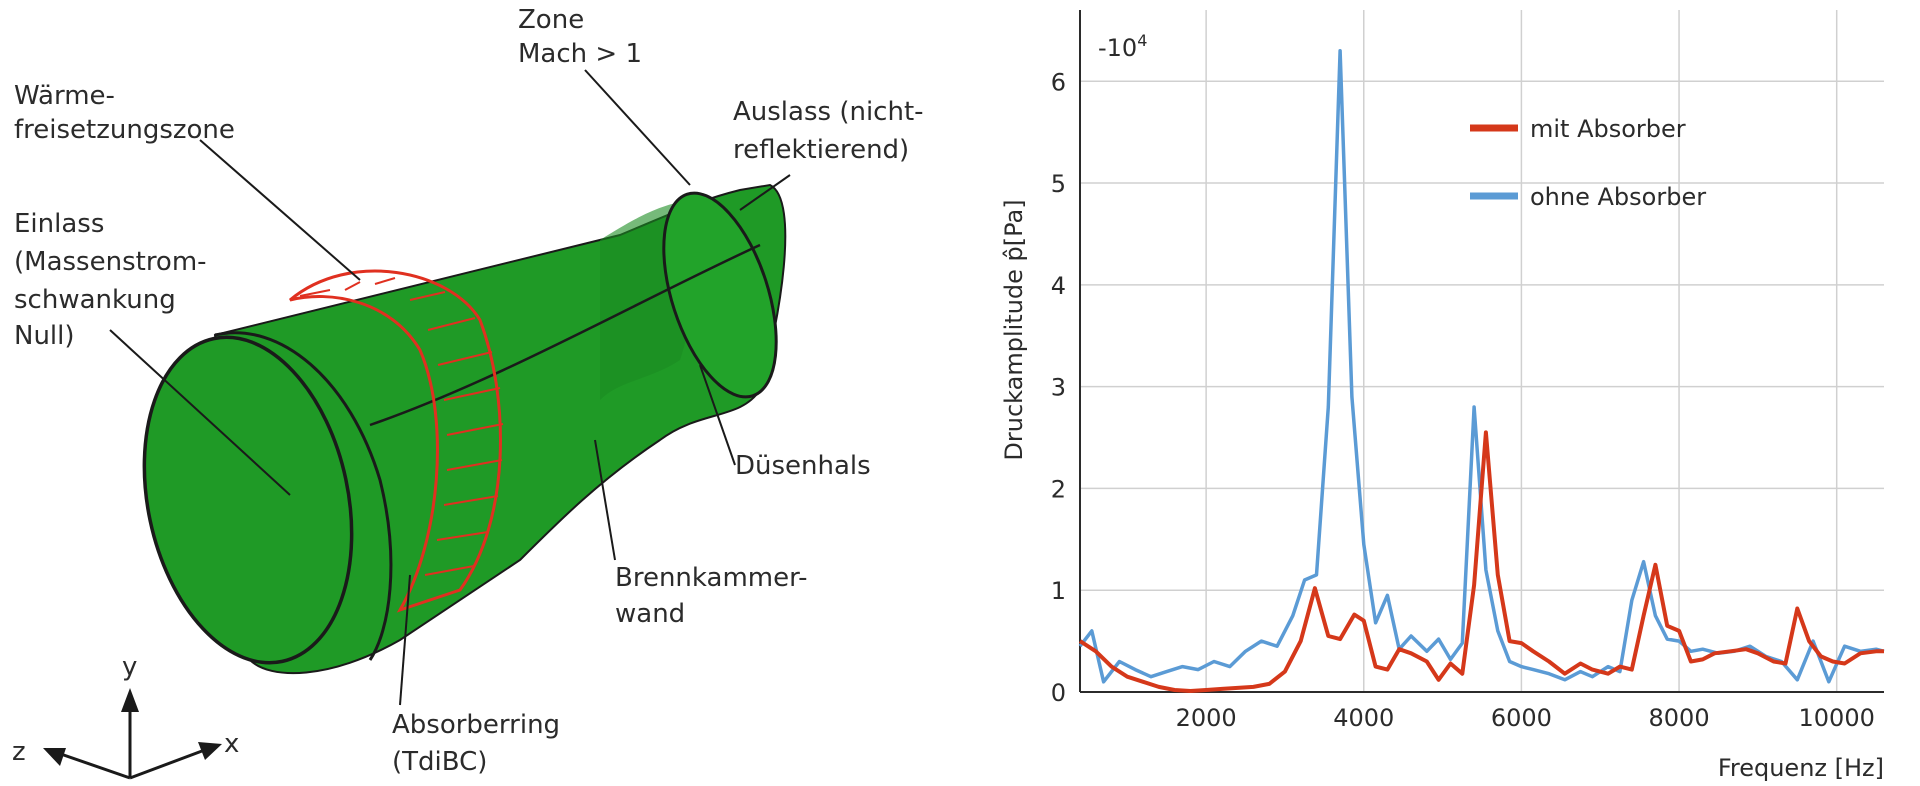  What do you see at coordinates (110, 262) in the screenshot?
I see `label-einlass-2: (Massenstrom-` at bounding box center [110, 262].